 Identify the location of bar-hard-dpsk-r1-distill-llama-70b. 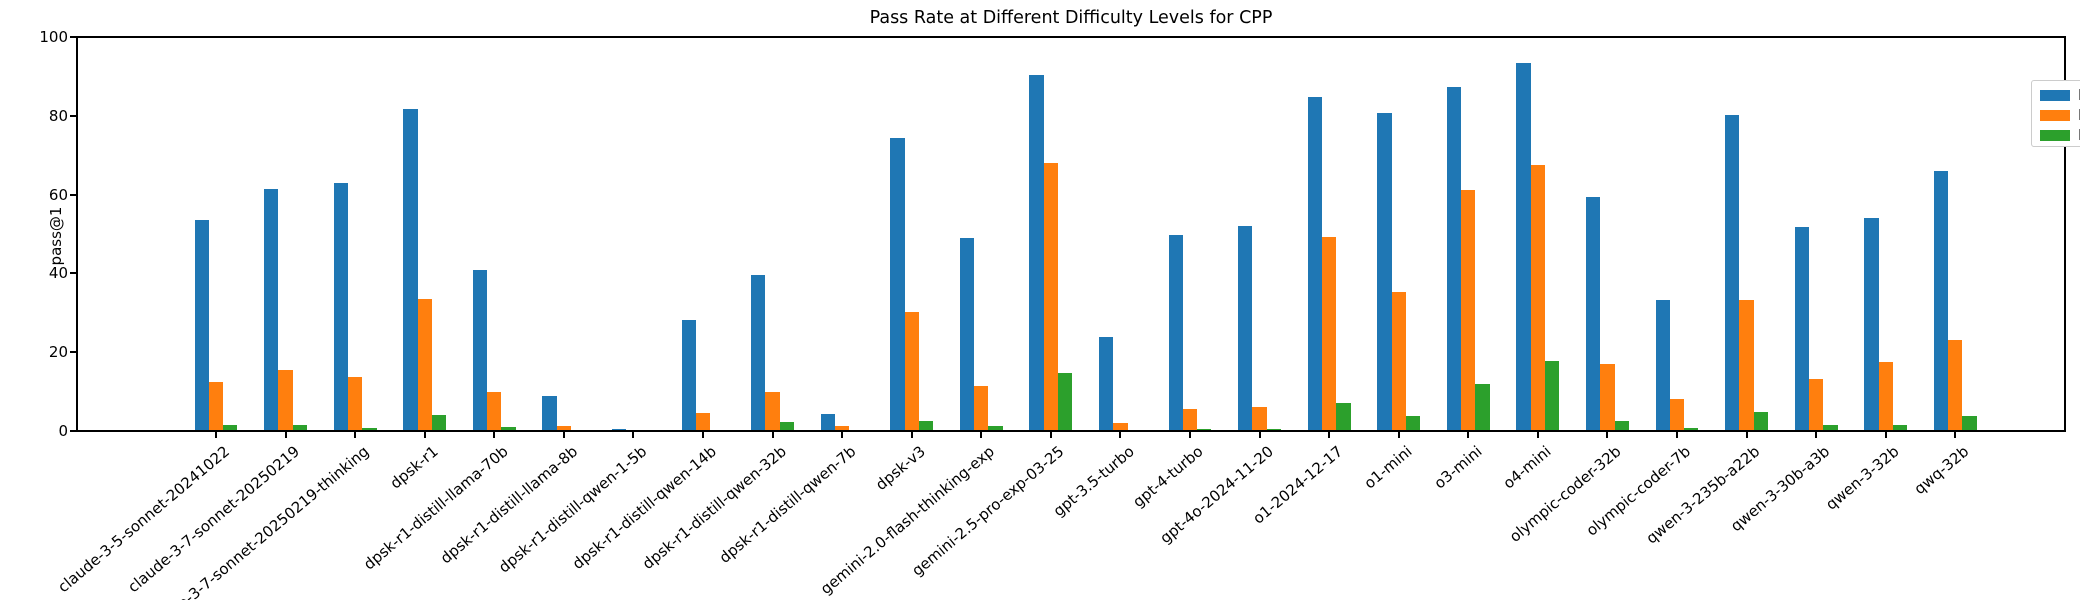
(508, 428).